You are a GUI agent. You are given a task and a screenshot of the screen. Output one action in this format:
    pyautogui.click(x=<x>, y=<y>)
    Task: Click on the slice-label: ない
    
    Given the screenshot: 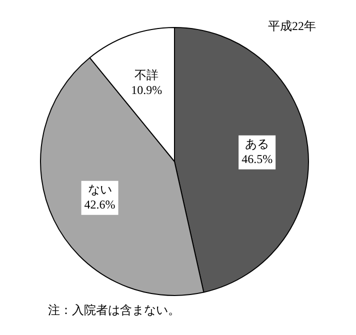 What is the action you would take?
    pyautogui.click(x=100, y=189)
    